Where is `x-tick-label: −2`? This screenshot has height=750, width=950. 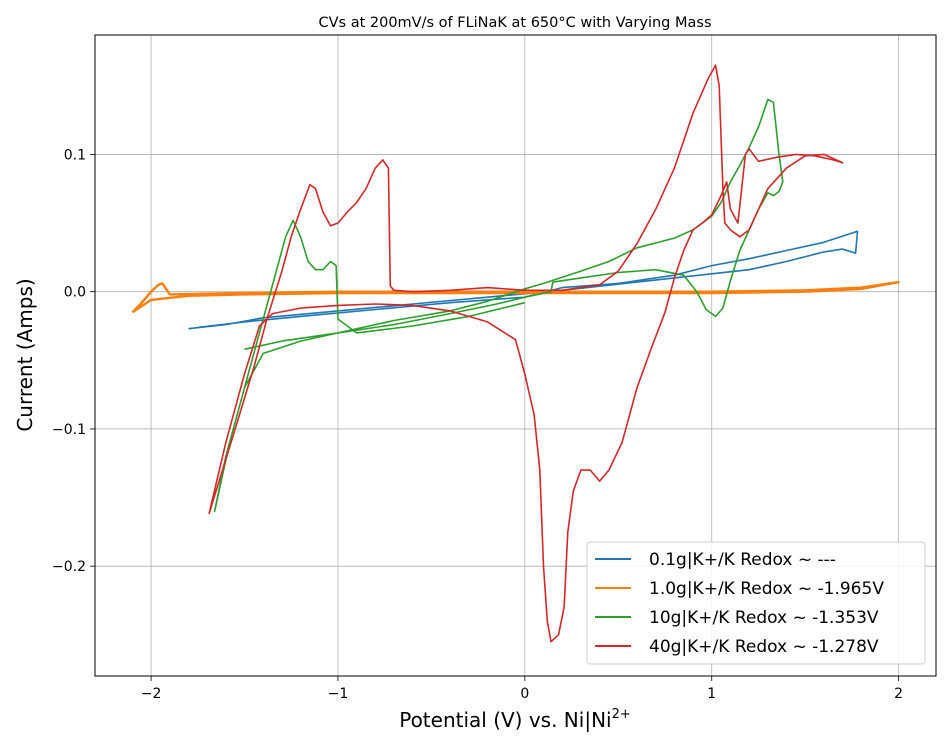 x-tick-label: −2 is located at coordinates (151, 694).